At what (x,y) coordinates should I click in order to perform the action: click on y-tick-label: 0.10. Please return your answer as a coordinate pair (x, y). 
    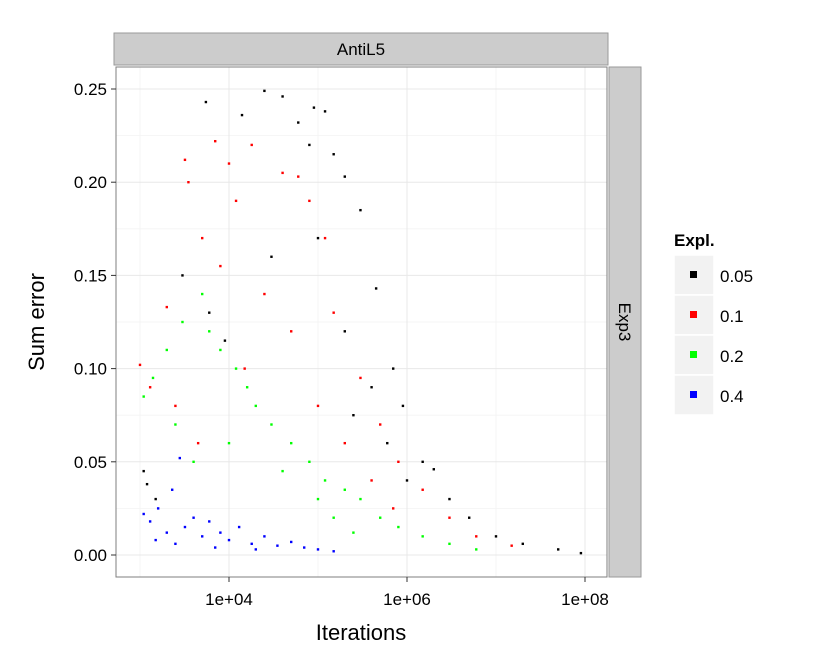
    Looking at the image, I should click on (90, 369).